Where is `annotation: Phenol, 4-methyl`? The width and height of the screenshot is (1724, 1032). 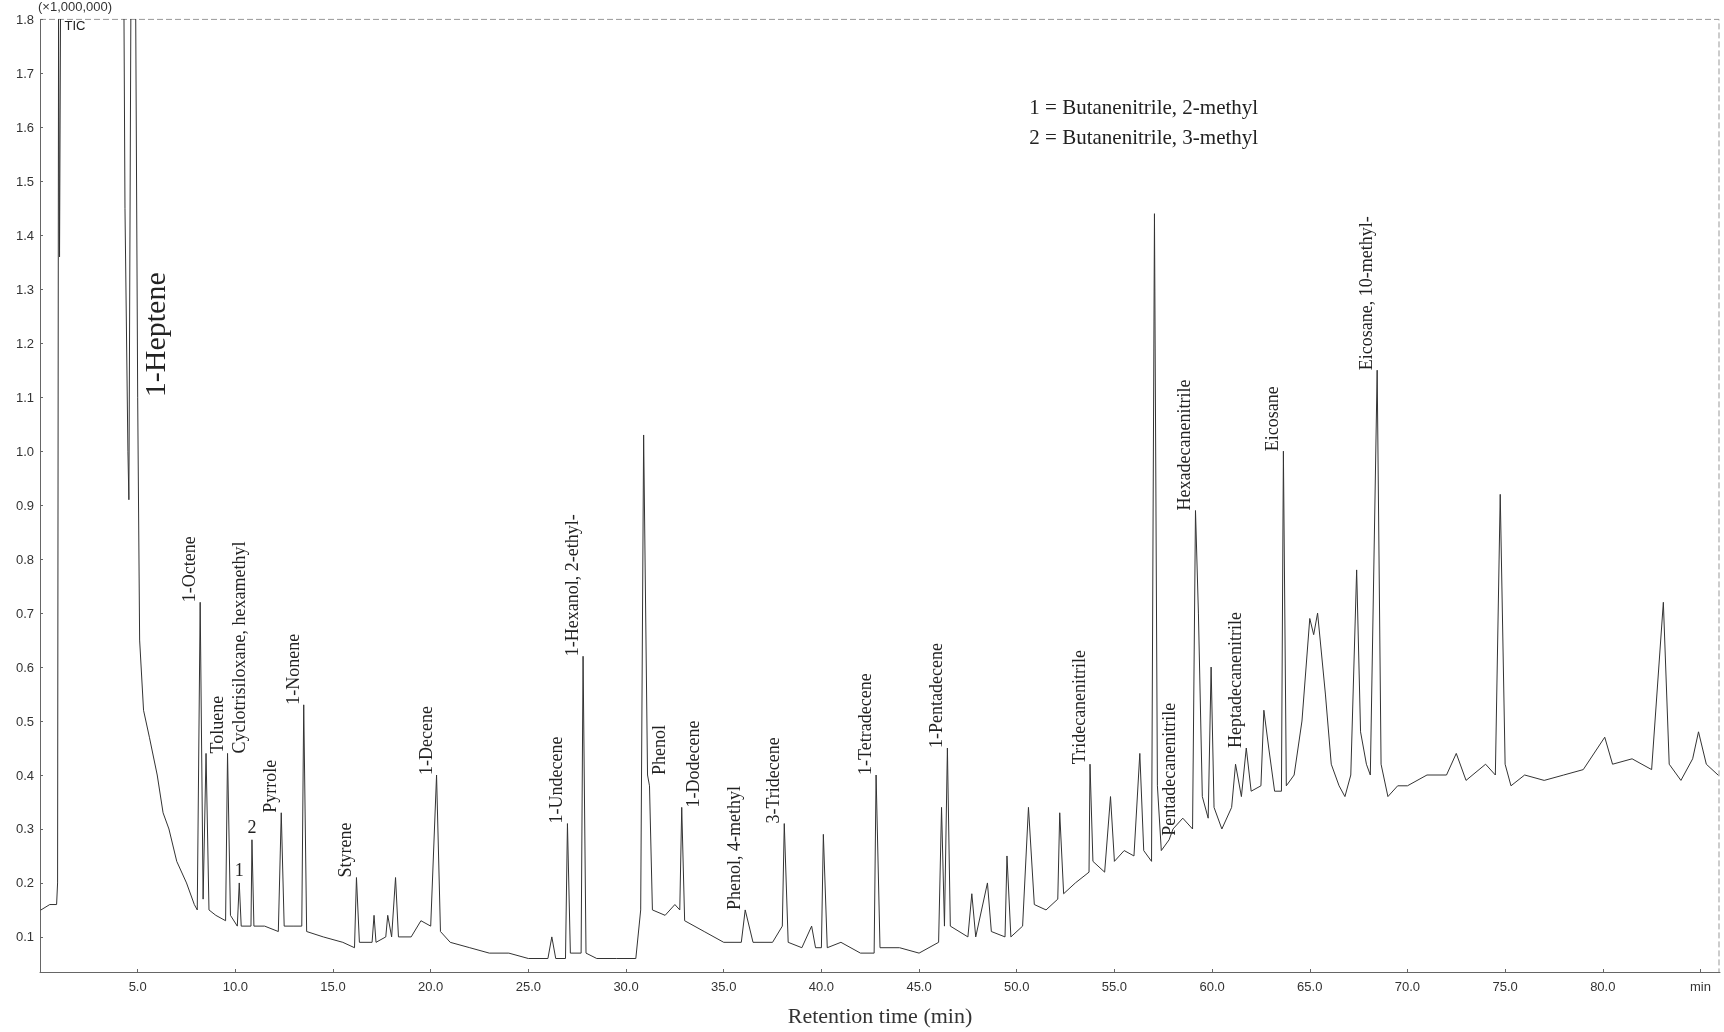
annotation: Phenol, 4-methyl is located at coordinates (734, 847).